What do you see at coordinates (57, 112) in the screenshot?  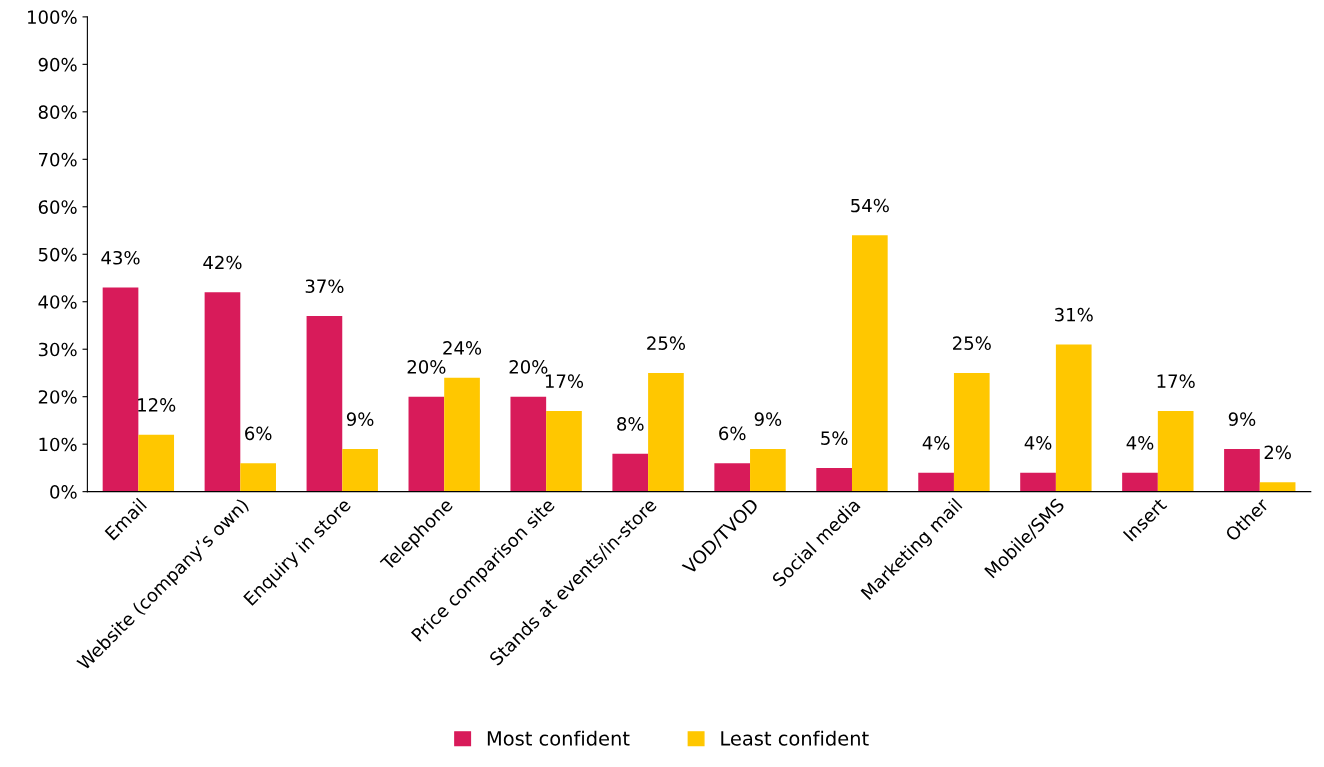 I see `y-tick-label: 80%` at bounding box center [57, 112].